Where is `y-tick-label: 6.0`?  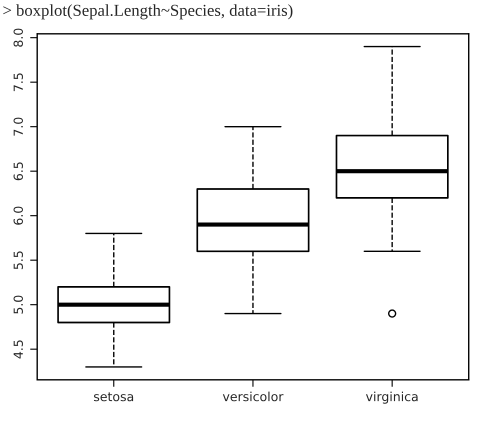
y-tick-label: 6.0 is located at coordinates (18, 215).